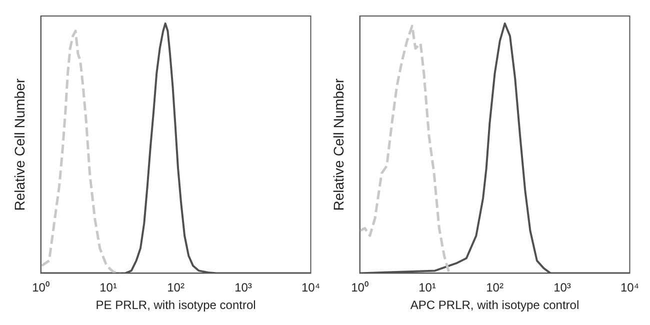 Image resolution: width=650 pixels, height=325 pixels. Describe the element at coordinates (495, 305) in the screenshot. I see `x-axis-title: APC PRLR, with isotype control` at that location.